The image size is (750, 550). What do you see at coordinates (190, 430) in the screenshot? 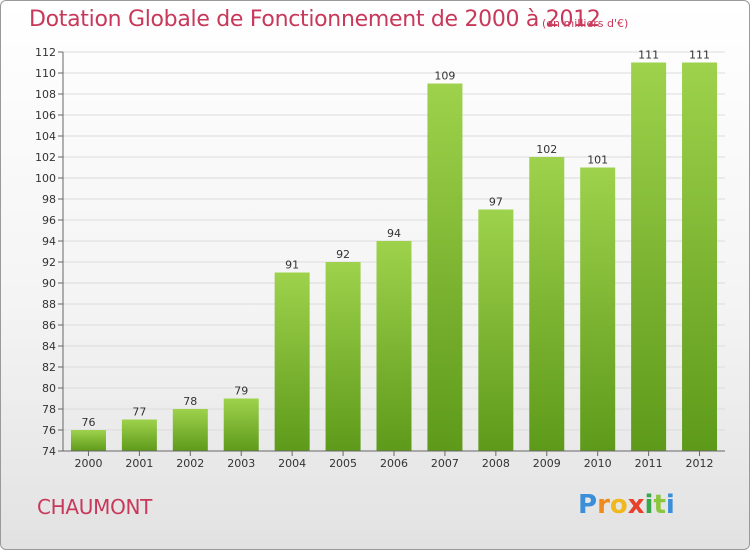
I see `bar-2002` at bounding box center [190, 430].